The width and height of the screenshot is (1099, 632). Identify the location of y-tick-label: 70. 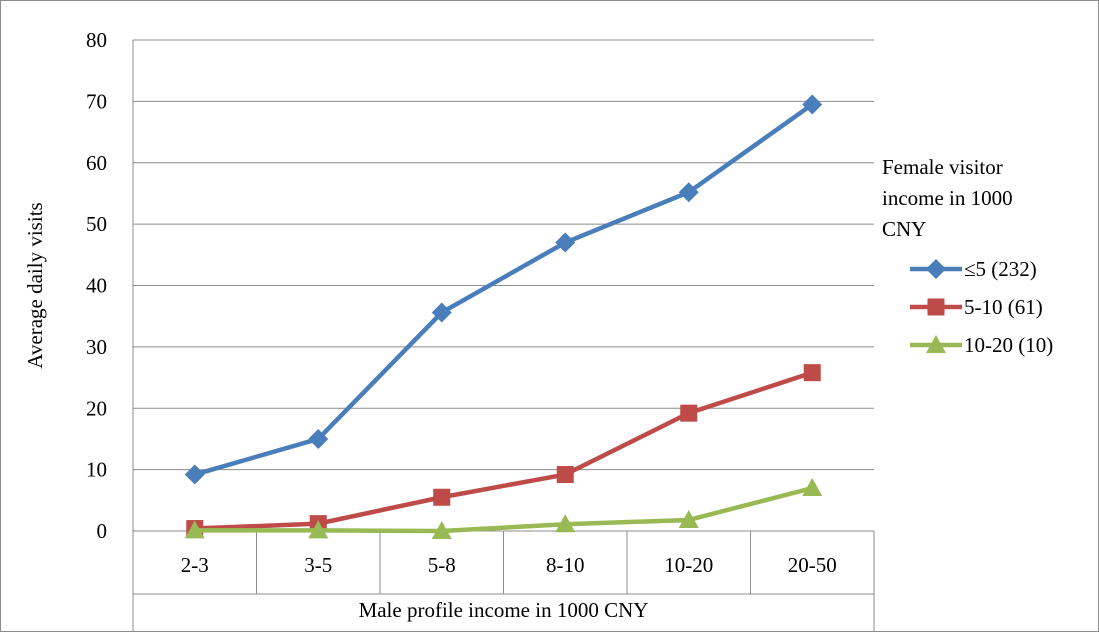
(96, 101).